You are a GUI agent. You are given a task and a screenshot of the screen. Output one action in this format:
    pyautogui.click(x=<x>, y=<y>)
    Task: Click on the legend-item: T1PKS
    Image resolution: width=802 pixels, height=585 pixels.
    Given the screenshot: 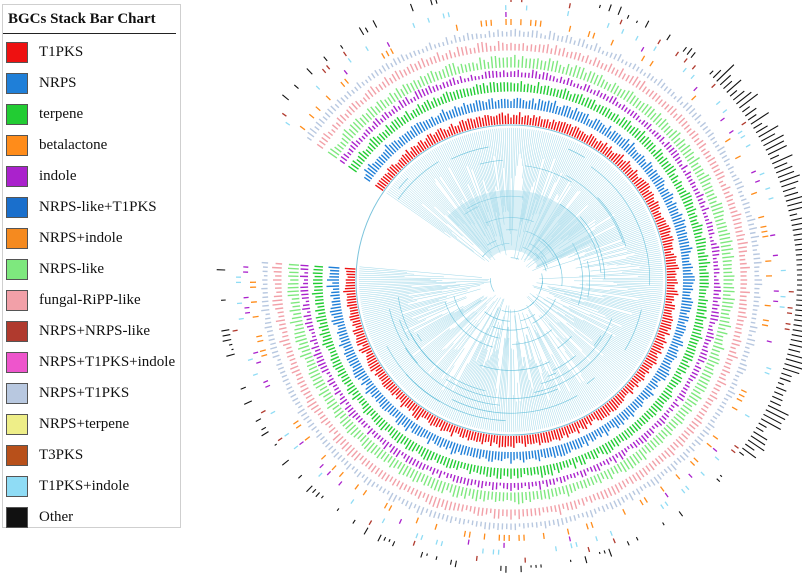 What is the action you would take?
    pyautogui.click(x=44, y=52)
    